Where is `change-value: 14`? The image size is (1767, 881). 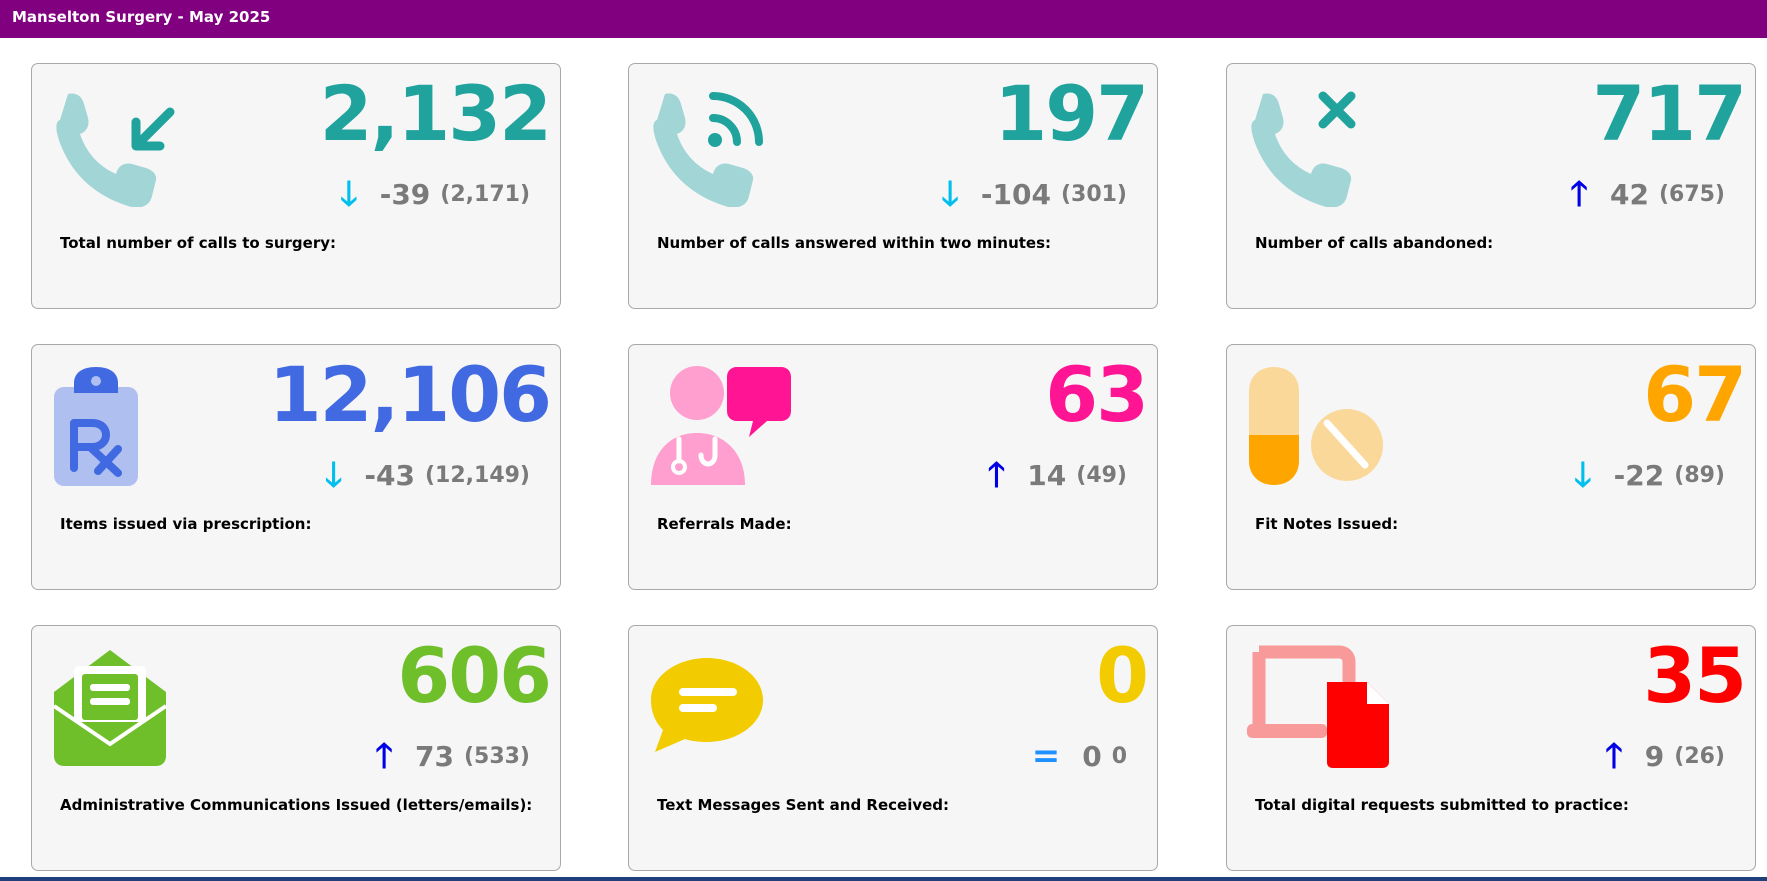 change-value: 14 is located at coordinates (1047, 475).